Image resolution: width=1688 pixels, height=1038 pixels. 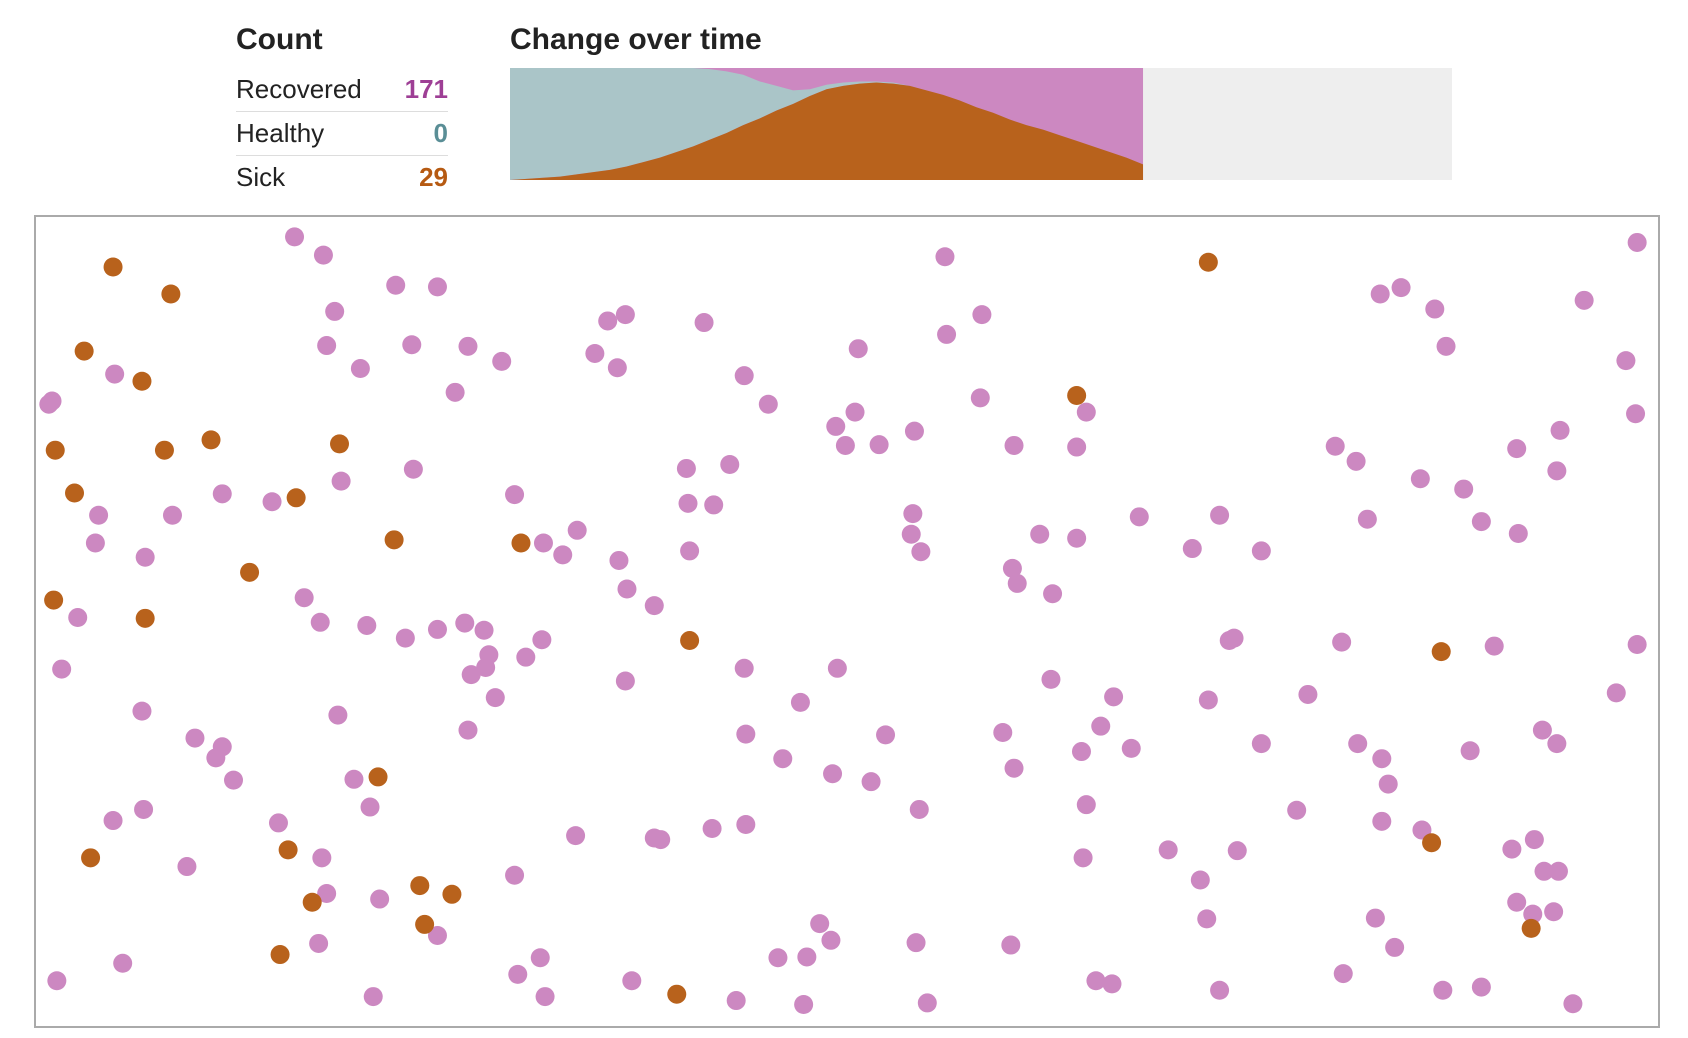 What do you see at coordinates (342, 134) in the screenshot?
I see `count-row-healthy: Healthy 0` at bounding box center [342, 134].